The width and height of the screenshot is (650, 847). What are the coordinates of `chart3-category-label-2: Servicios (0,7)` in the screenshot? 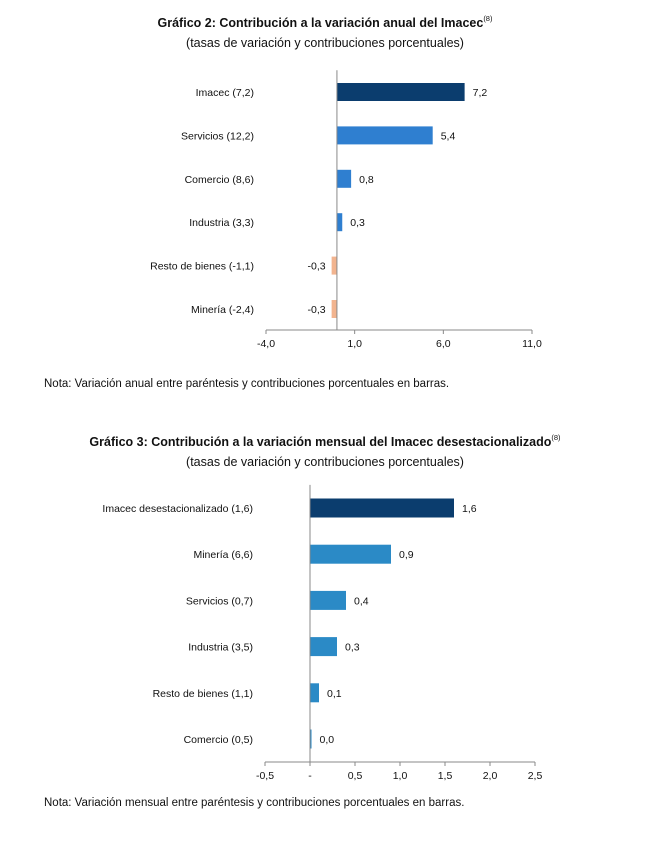 It's located at (219, 601).